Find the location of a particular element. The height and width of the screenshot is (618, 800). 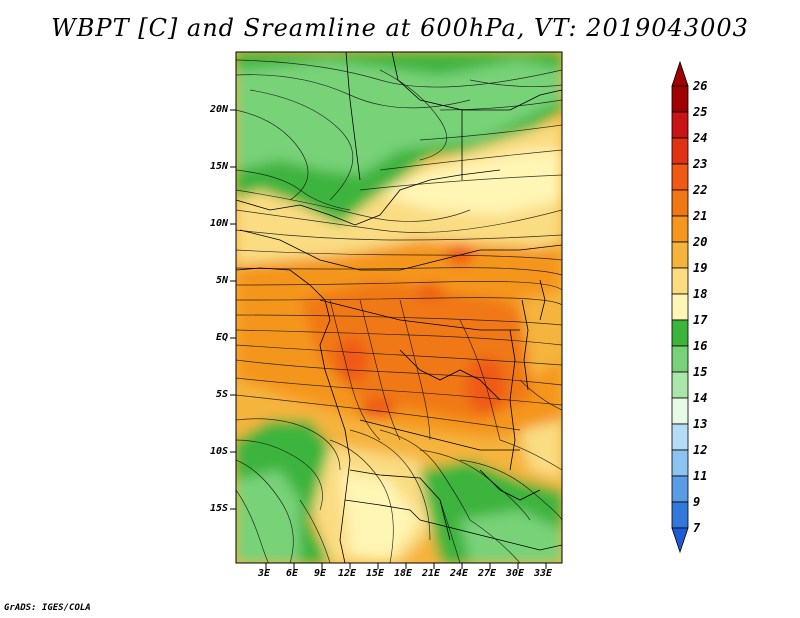

colorbar-label: 24 is located at coordinates (700, 138).